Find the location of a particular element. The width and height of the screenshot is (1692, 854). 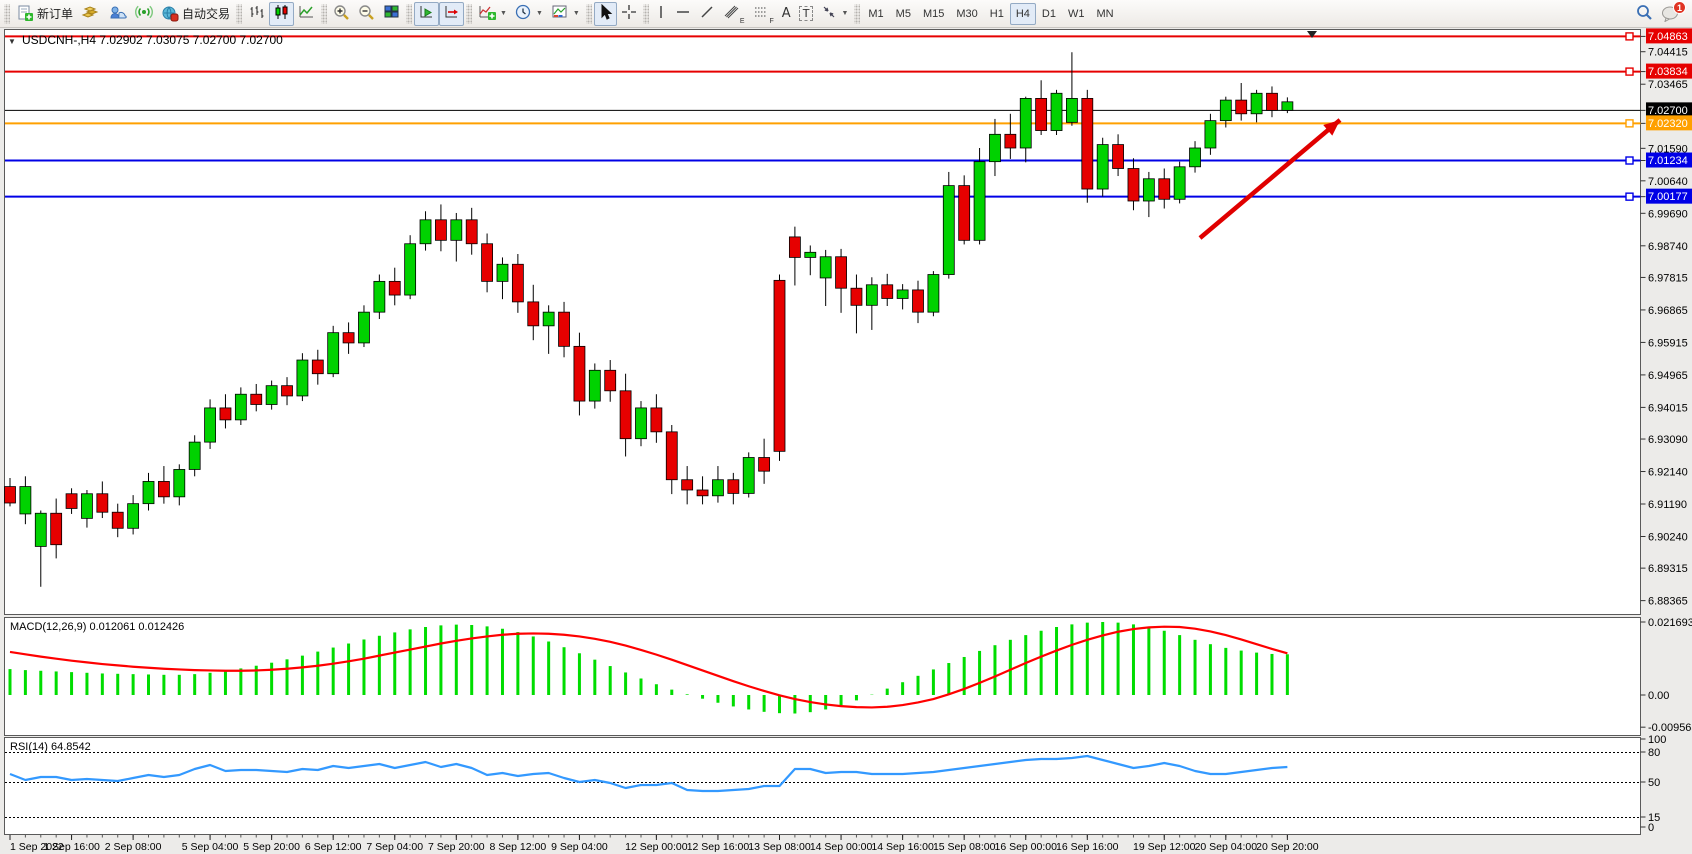

news-icon is located at coordinates (144, 13).